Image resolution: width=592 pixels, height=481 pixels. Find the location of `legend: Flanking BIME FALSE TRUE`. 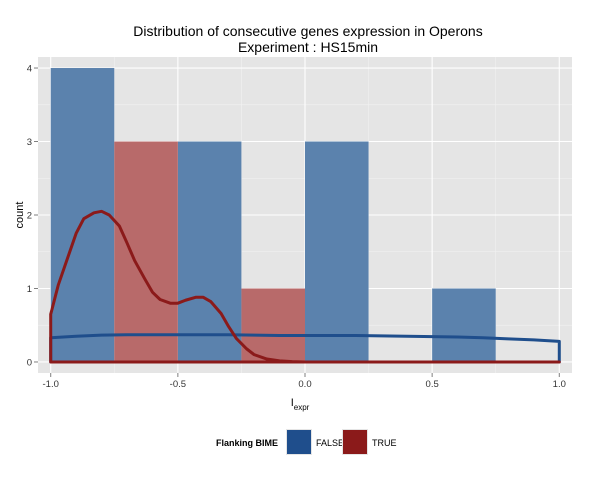

legend: Flanking BIME FALSE TRUE is located at coordinates (306, 442).